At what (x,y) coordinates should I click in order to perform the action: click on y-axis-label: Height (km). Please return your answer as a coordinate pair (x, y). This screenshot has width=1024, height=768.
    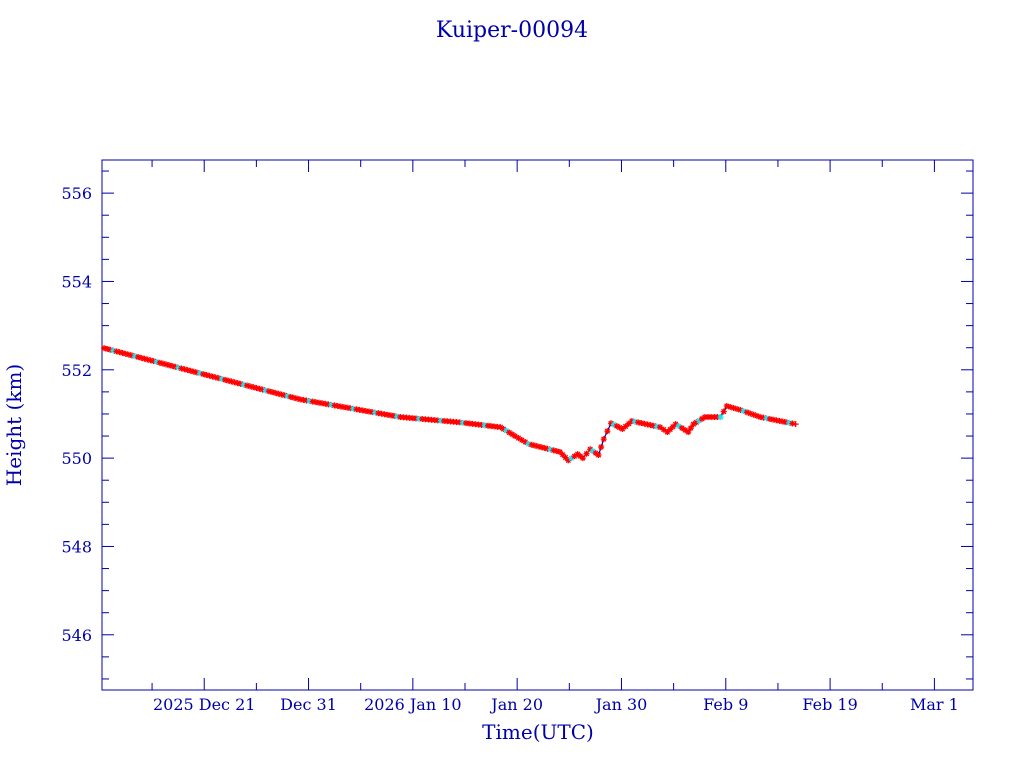
    Looking at the image, I should click on (14, 425).